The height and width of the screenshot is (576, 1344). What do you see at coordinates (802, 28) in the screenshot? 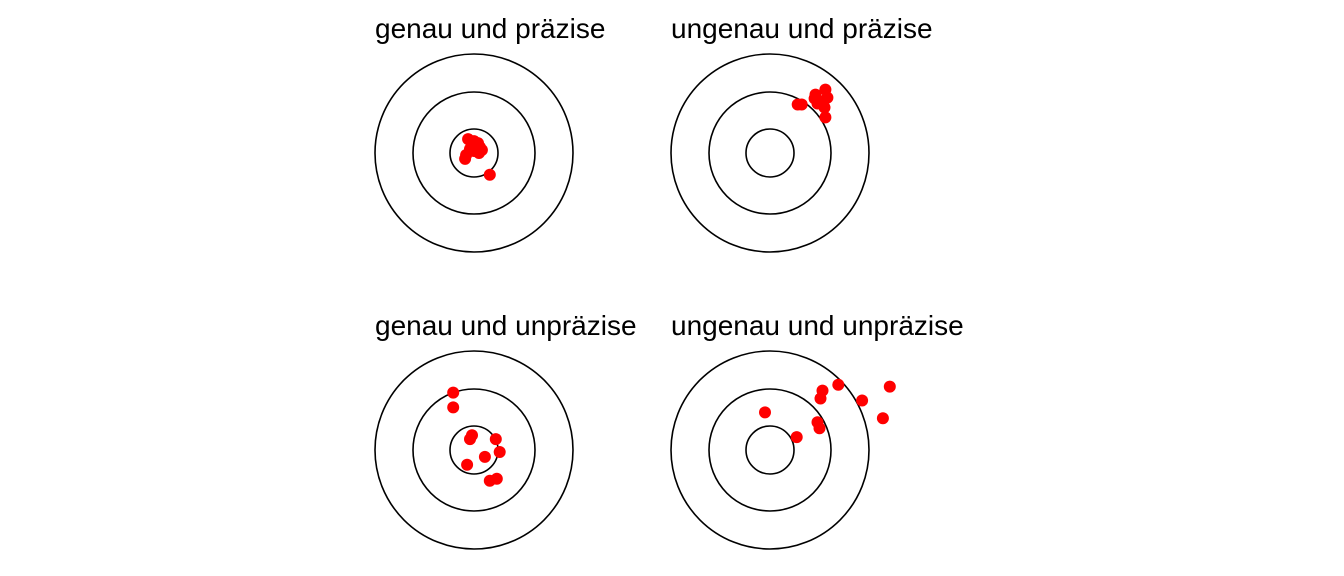
I see `panel-title: ungenau und präzise` at bounding box center [802, 28].